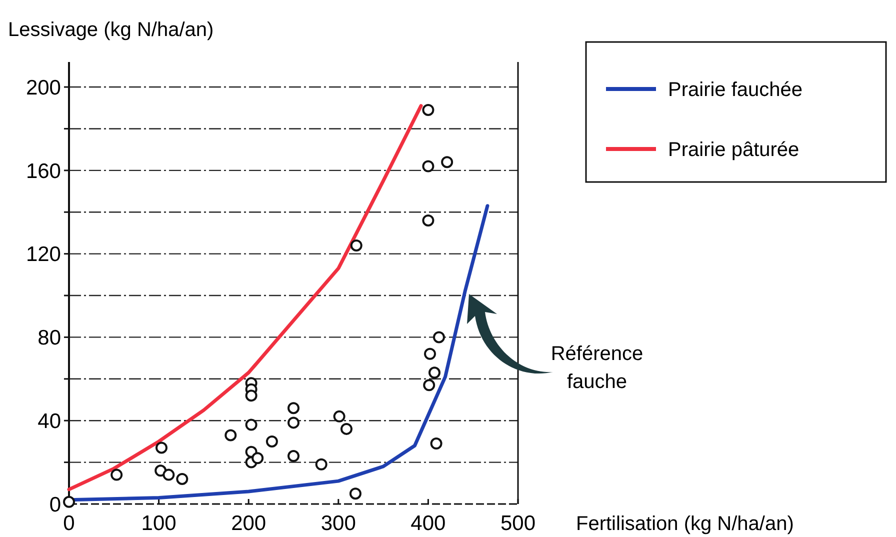 The width and height of the screenshot is (896, 537). Describe the element at coordinates (43, 171) in the screenshot. I see `y-tick-label: 160` at that location.